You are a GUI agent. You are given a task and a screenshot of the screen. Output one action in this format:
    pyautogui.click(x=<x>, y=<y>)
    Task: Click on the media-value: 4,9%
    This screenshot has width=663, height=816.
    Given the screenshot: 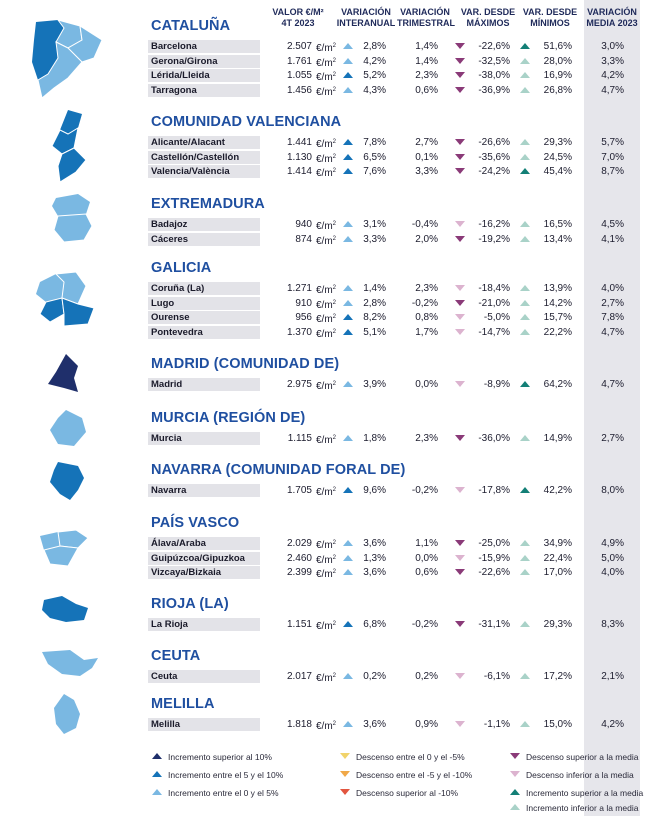 What is the action you would take?
    pyautogui.click(x=612, y=543)
    